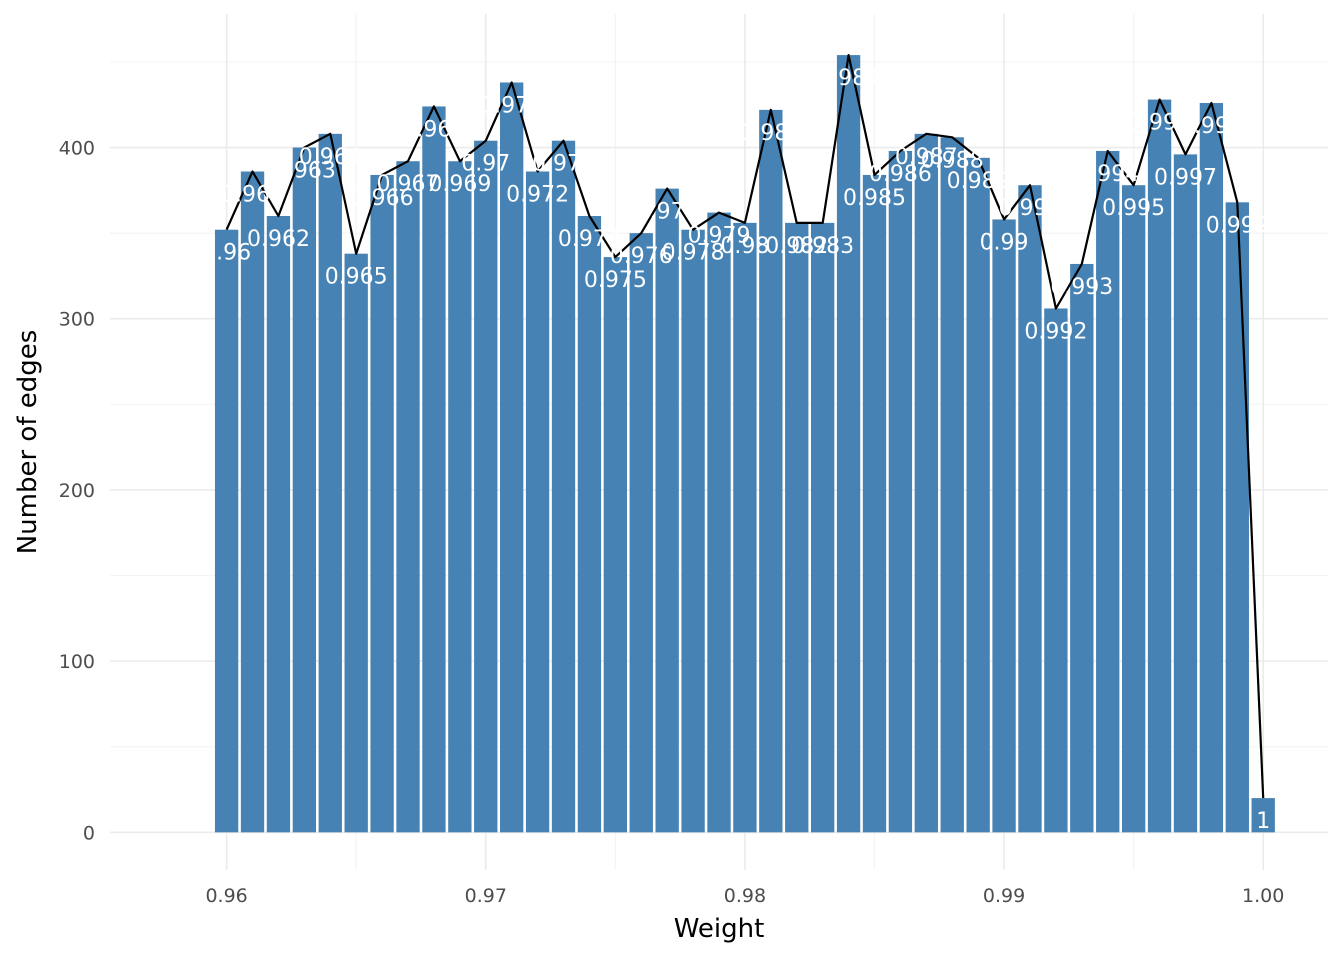 This screenshot has width=1344, height=960. What do you see at coordinates (1081, 287) in the screenshot?
I see `bar-value-label: 0.993` at bounding box center [1081, 287].